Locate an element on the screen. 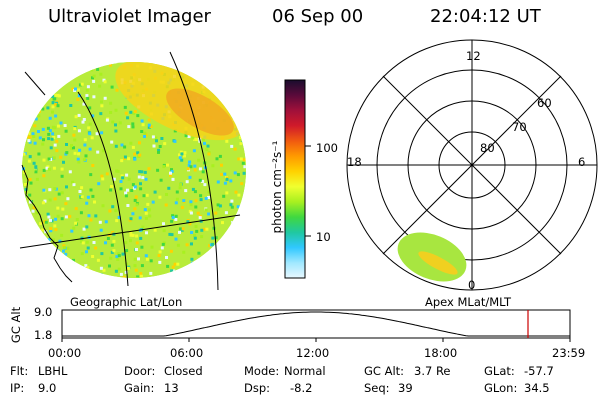  mode-label: Mode: is located at coordinates (262, 371).